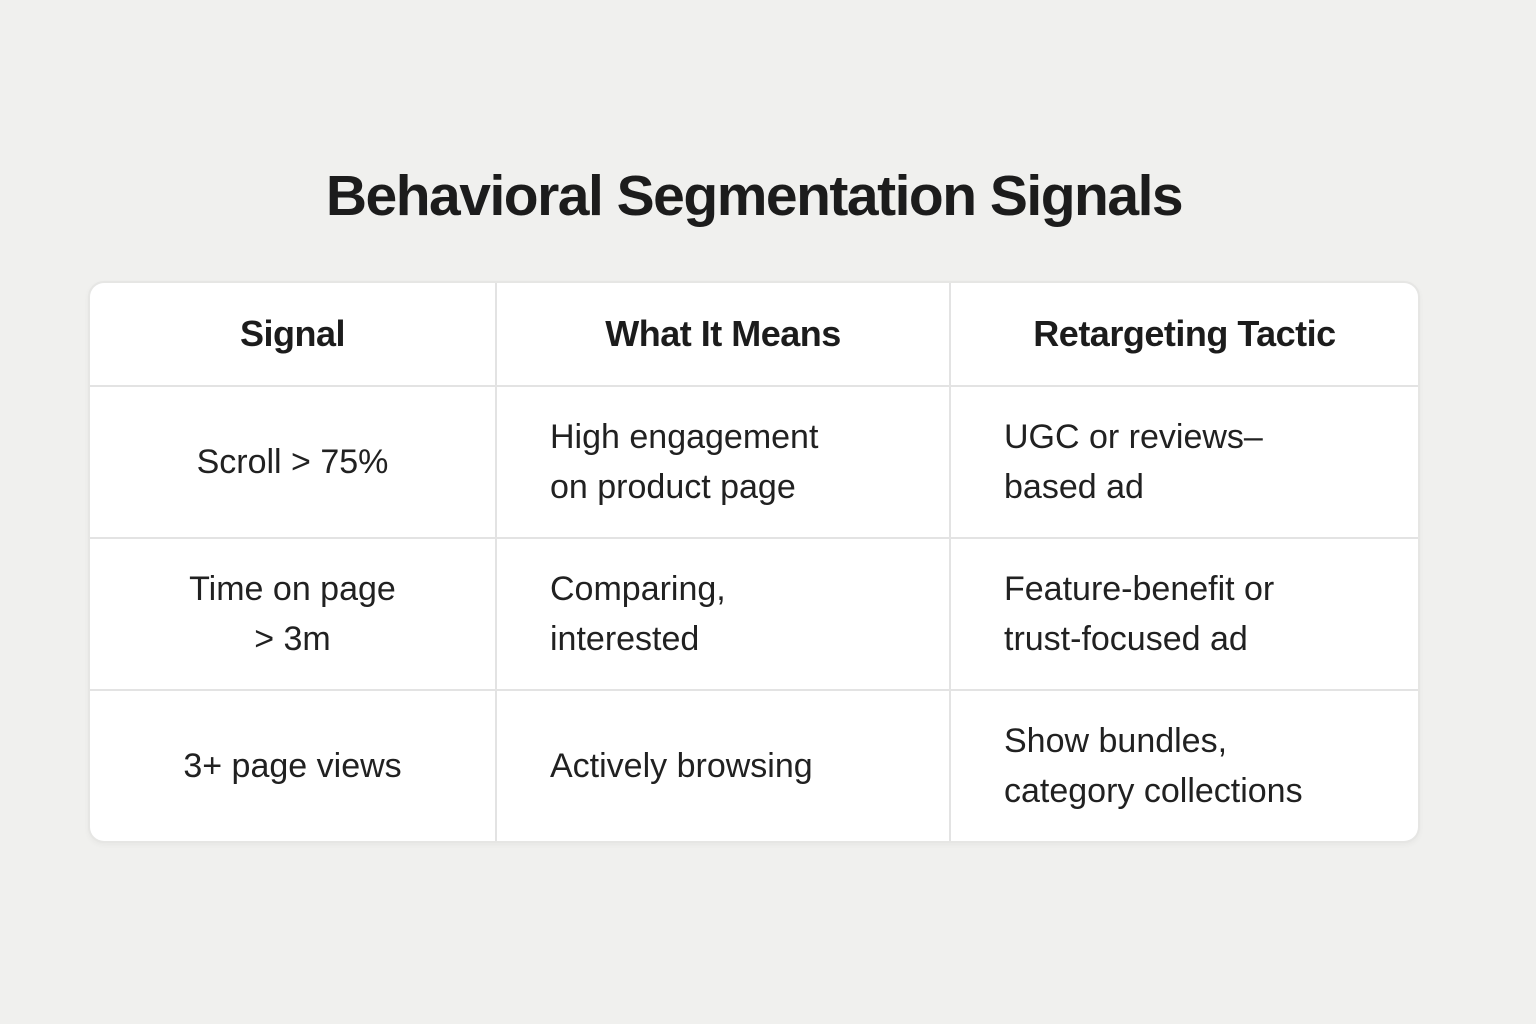  Describe the element at coordinates (723, 766) in the screenshot. I see `cell-row3-meaning: Actively browsing` at that location.